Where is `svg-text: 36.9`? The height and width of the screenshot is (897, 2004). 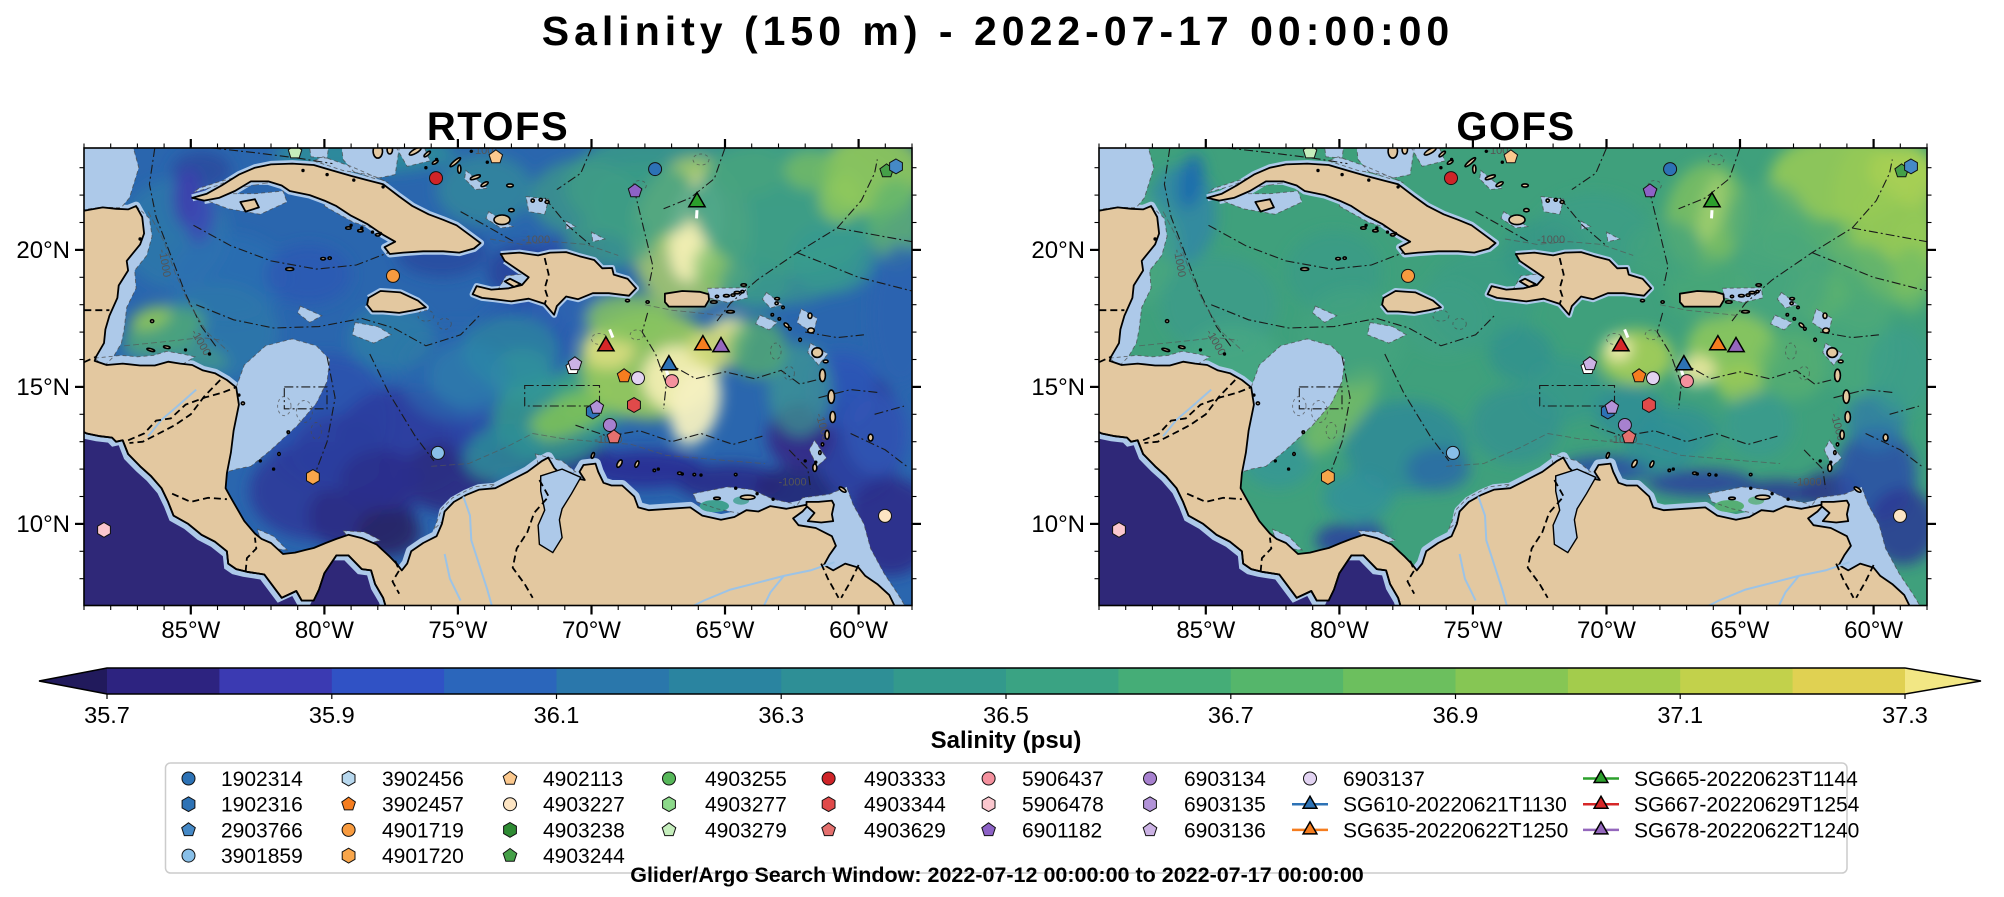 svg-text: 36.9 is located at coordinates (1456, 715).